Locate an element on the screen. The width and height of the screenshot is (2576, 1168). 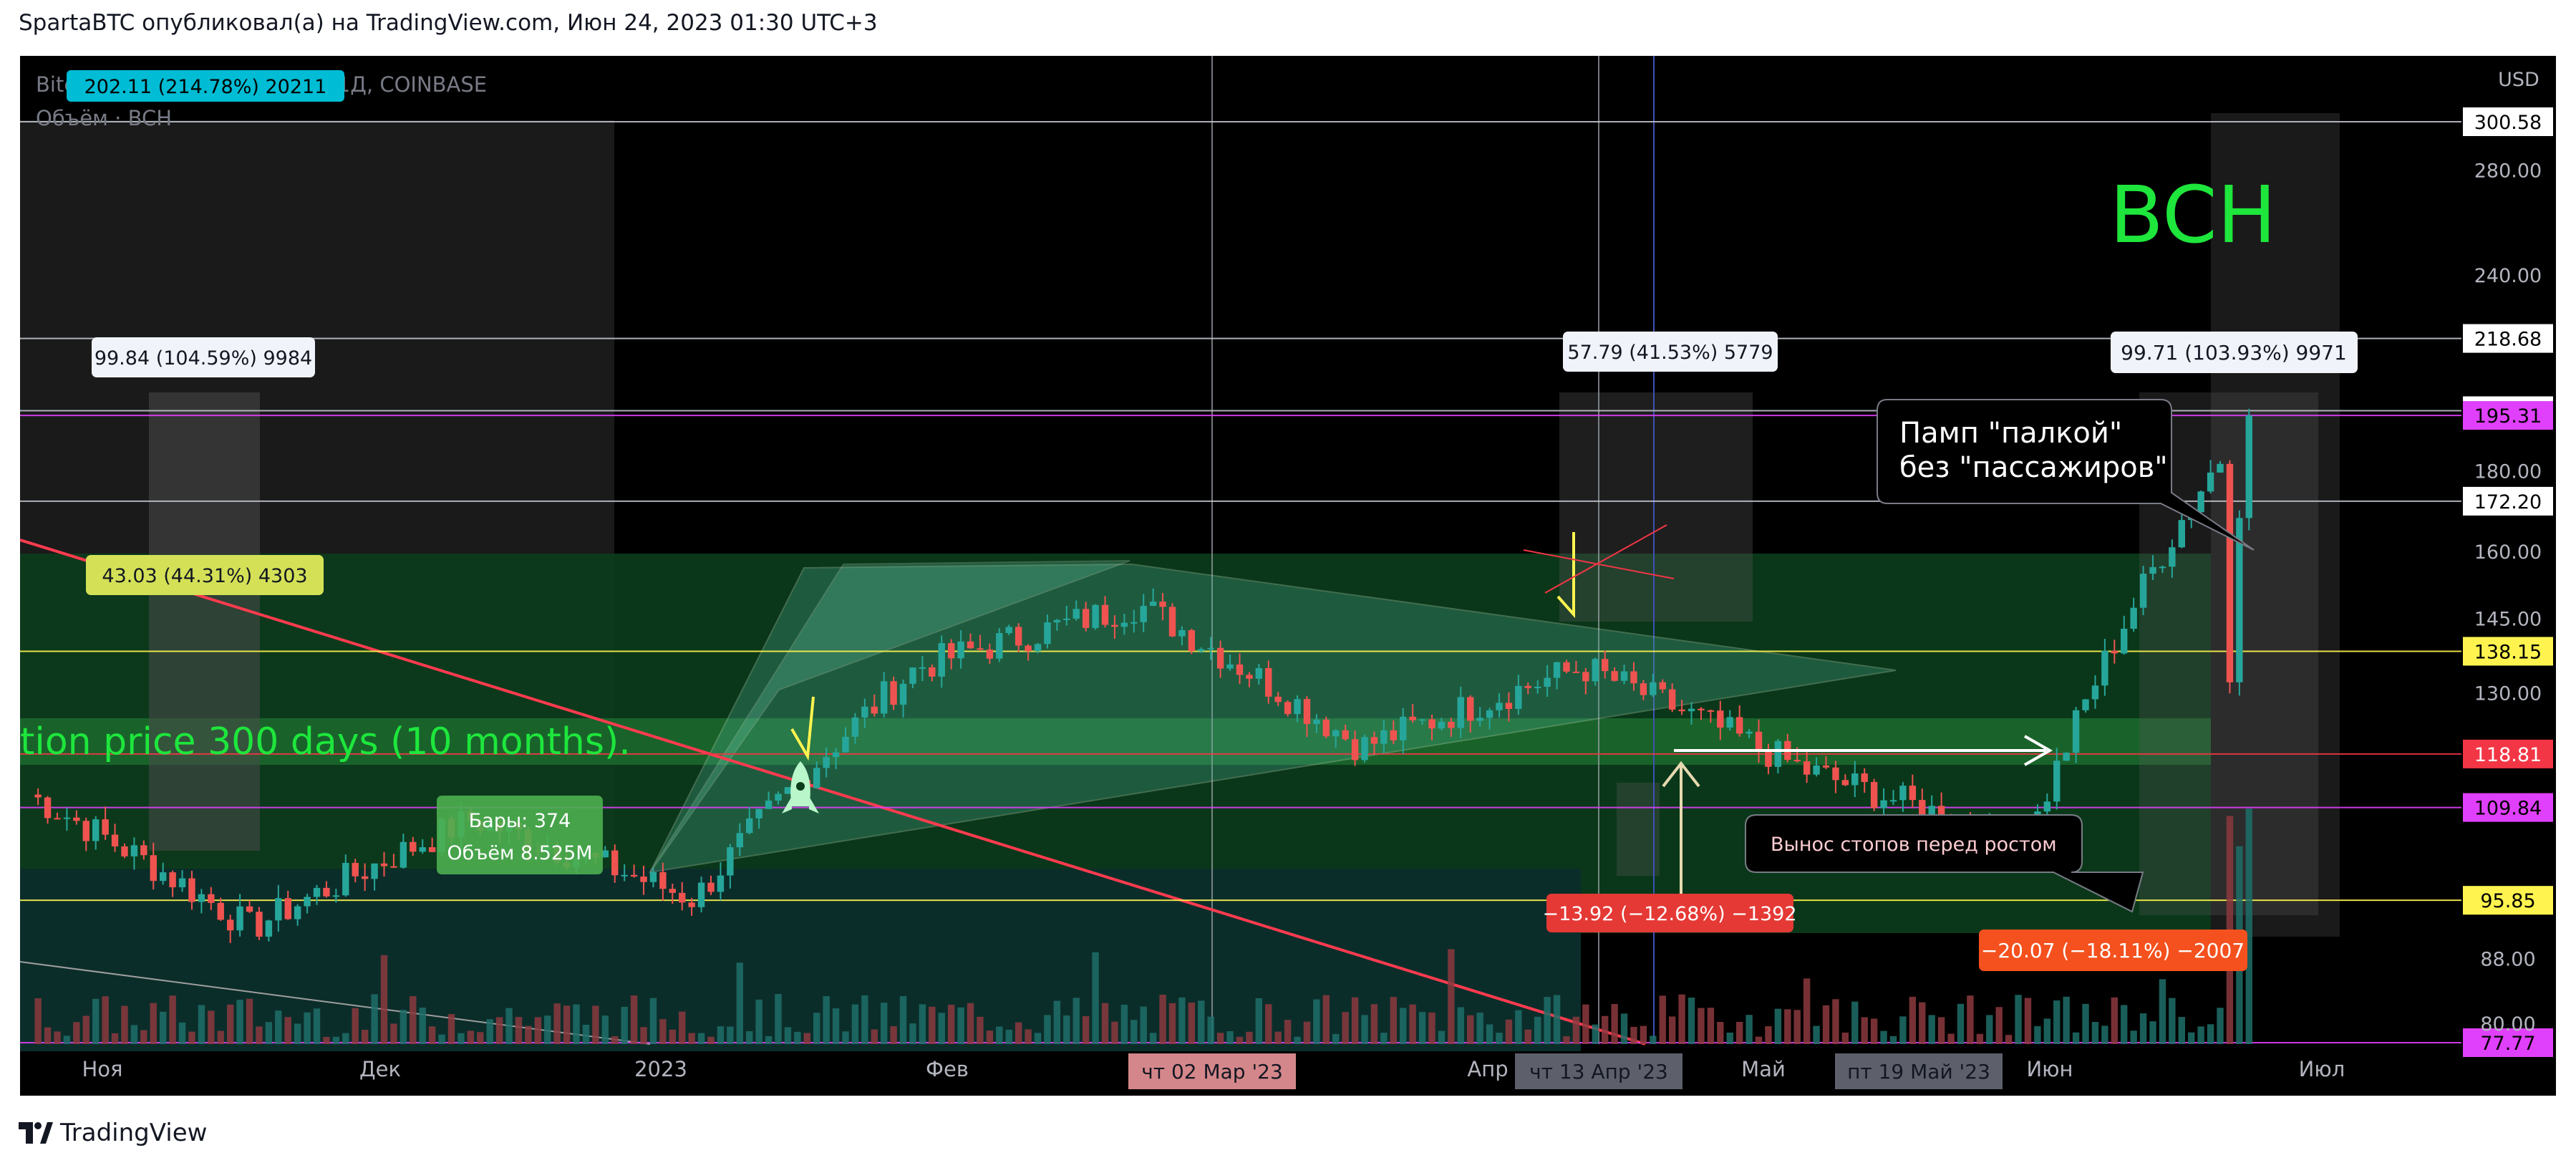
price-tick-label: 130.00 is located at coordinates (2508, 693).